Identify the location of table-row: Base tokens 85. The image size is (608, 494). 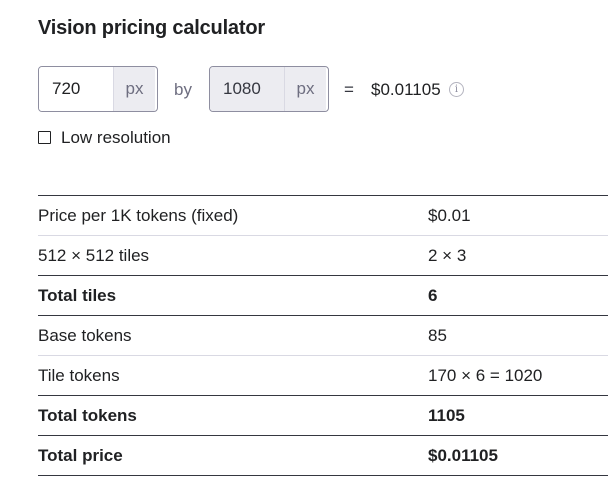
(323, 335).